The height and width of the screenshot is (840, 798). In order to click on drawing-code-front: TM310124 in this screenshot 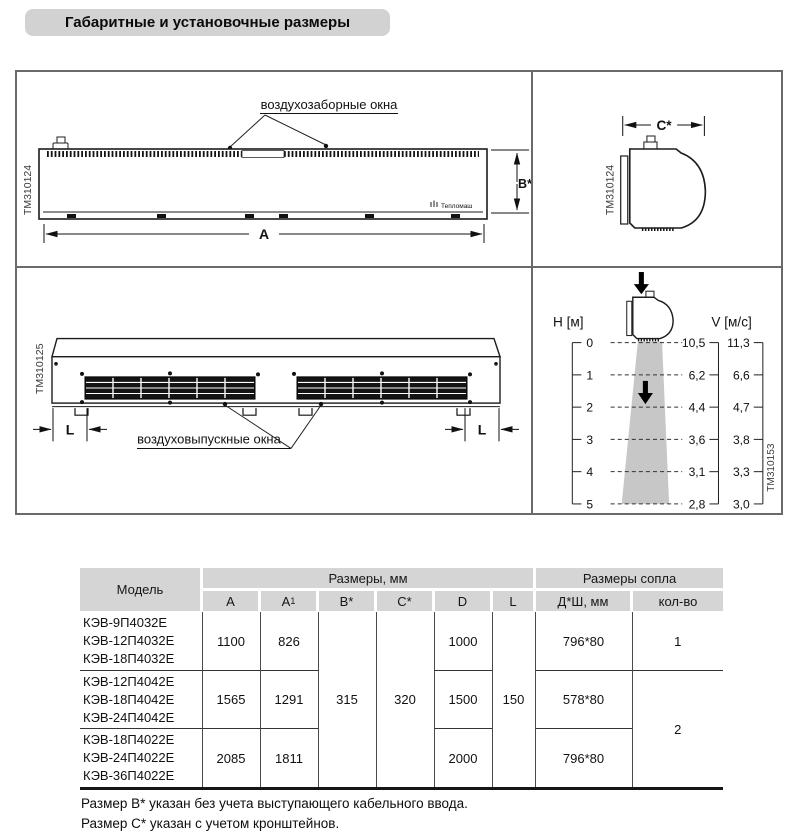, I will do `click(28, 190)`.